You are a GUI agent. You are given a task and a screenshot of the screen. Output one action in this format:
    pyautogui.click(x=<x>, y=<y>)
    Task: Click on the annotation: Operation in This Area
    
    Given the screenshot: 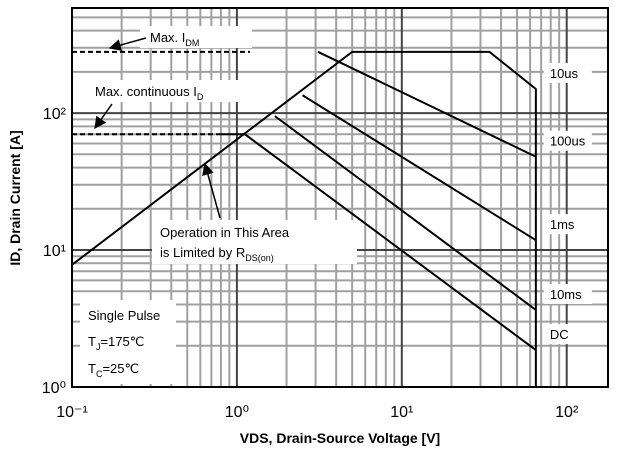 What is the action you would take?
    pyautogui.click(x=225, y=232)
    